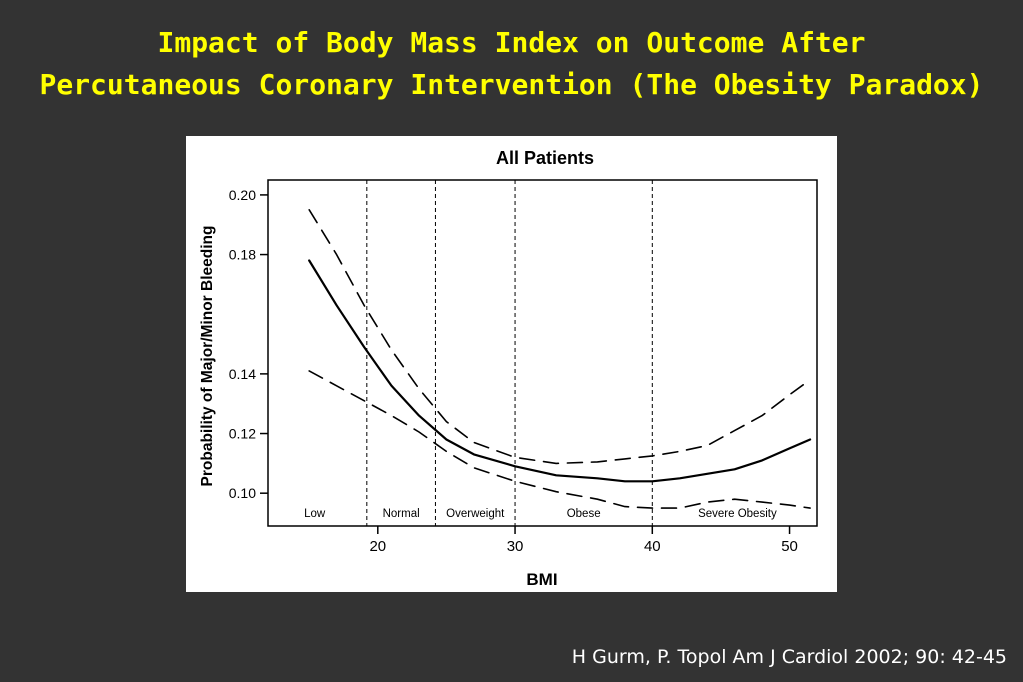  I want to click on x-tick-label: 50, so click(789, 546).